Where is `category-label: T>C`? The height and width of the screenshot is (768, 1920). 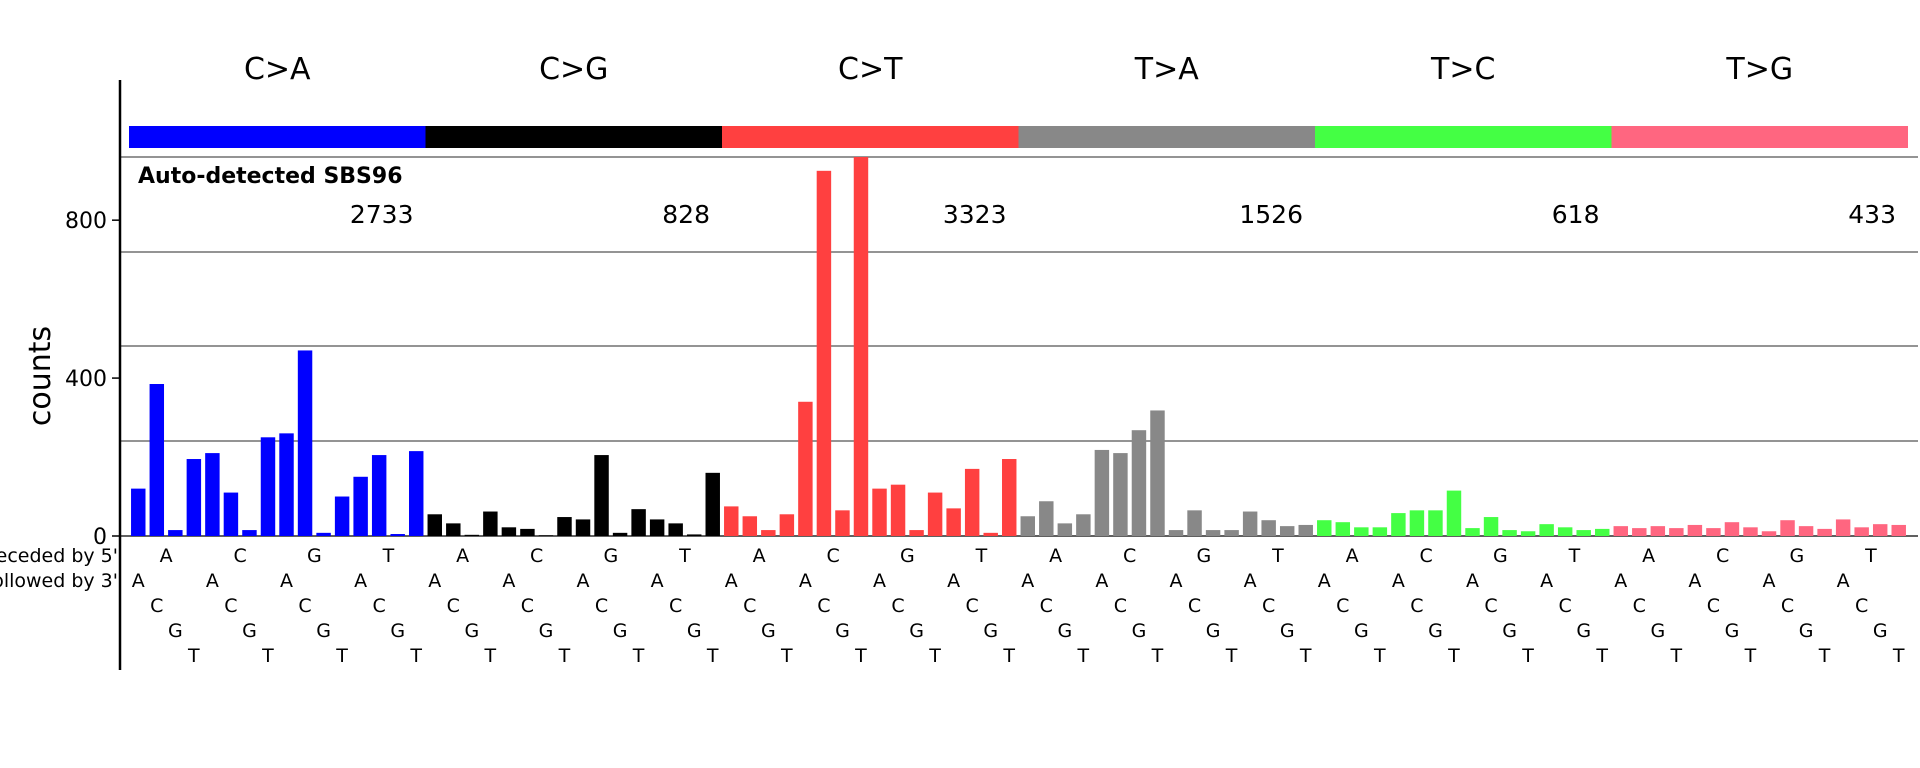 category-label: T>C is located at coordinates (1462, 69).